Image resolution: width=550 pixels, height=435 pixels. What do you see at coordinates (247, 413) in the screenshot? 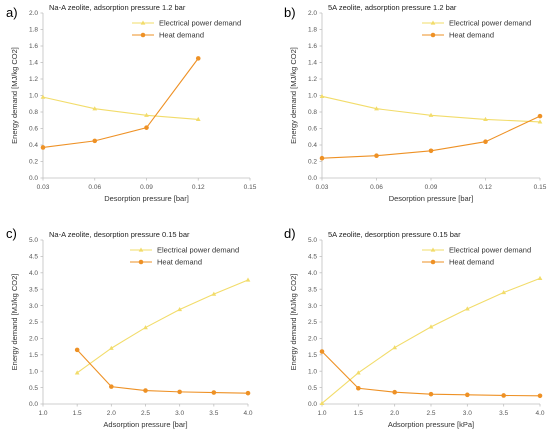
I see `x-tick-label: 4.0` at bounding box center [247, 413].